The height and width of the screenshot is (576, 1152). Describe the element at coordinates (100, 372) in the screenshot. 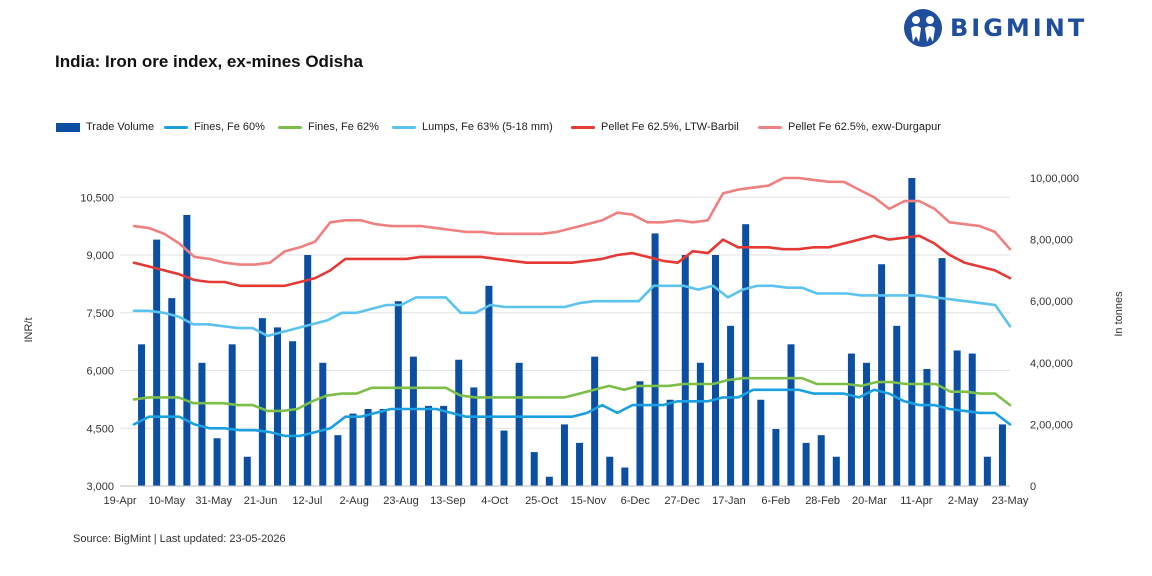

I see `left-tick-label: 6,000` at that location.